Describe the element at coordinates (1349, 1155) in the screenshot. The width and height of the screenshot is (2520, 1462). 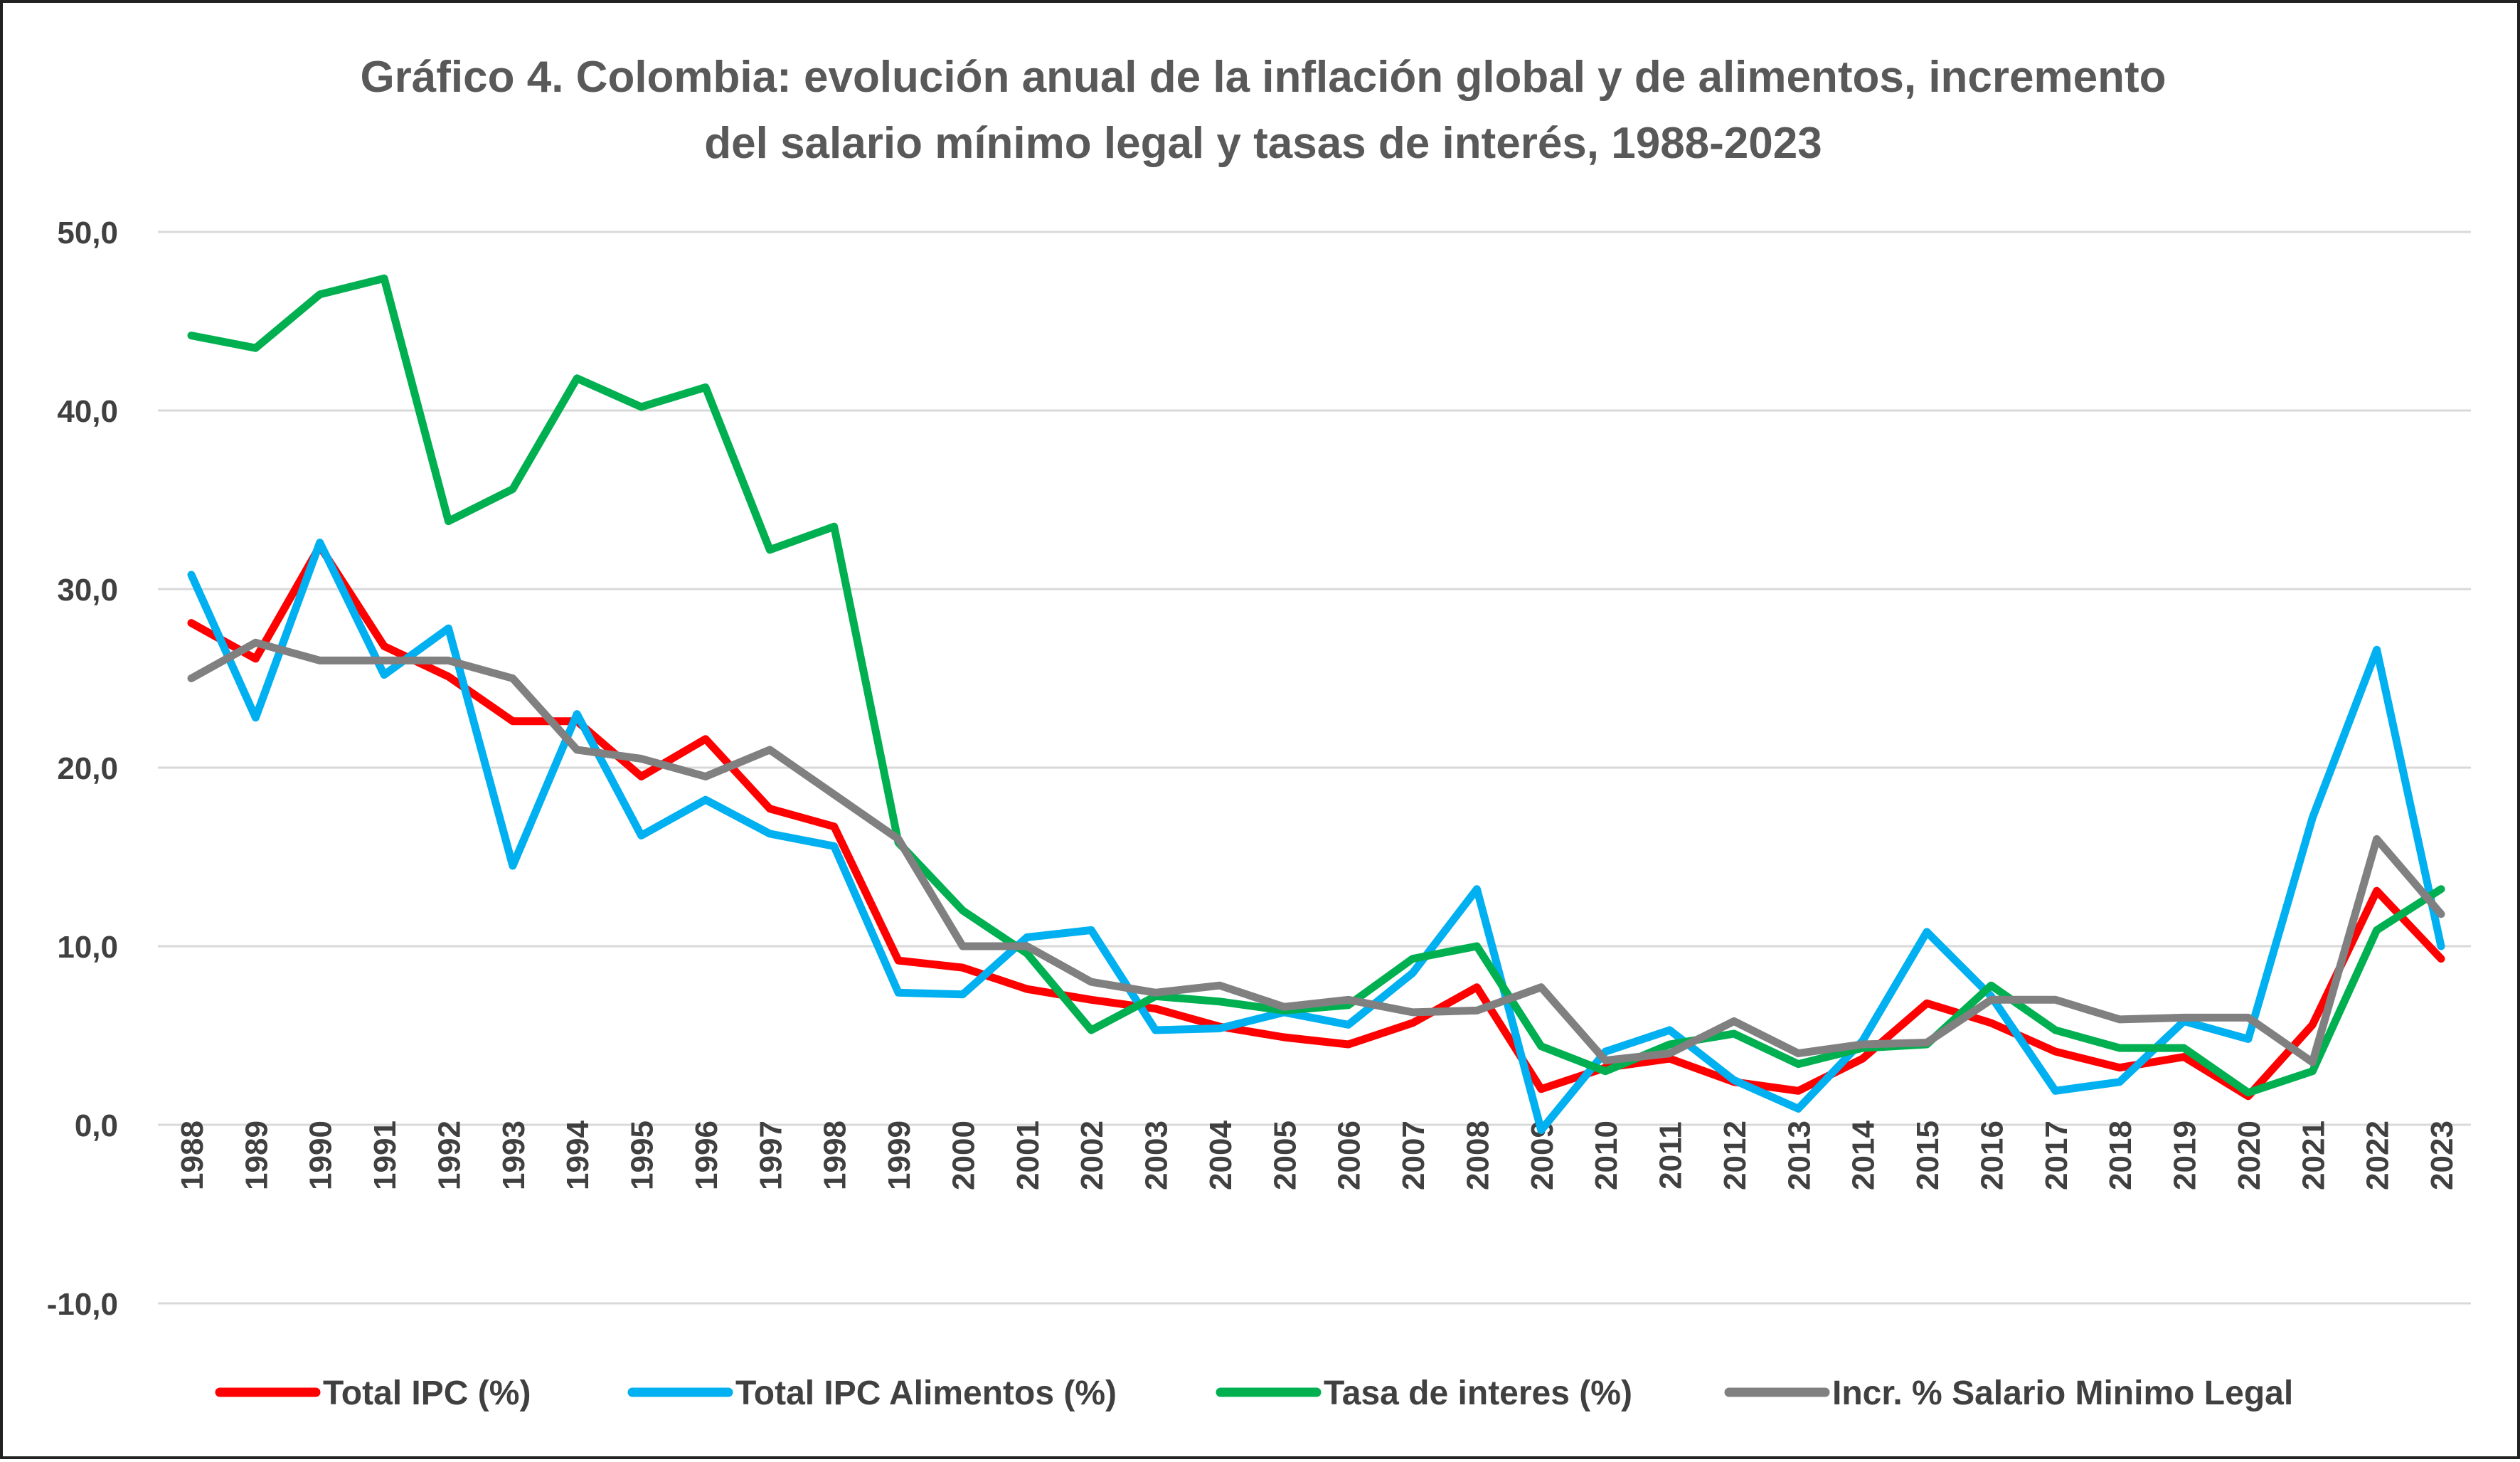
I see `x-tick-label: 2006` at that location.